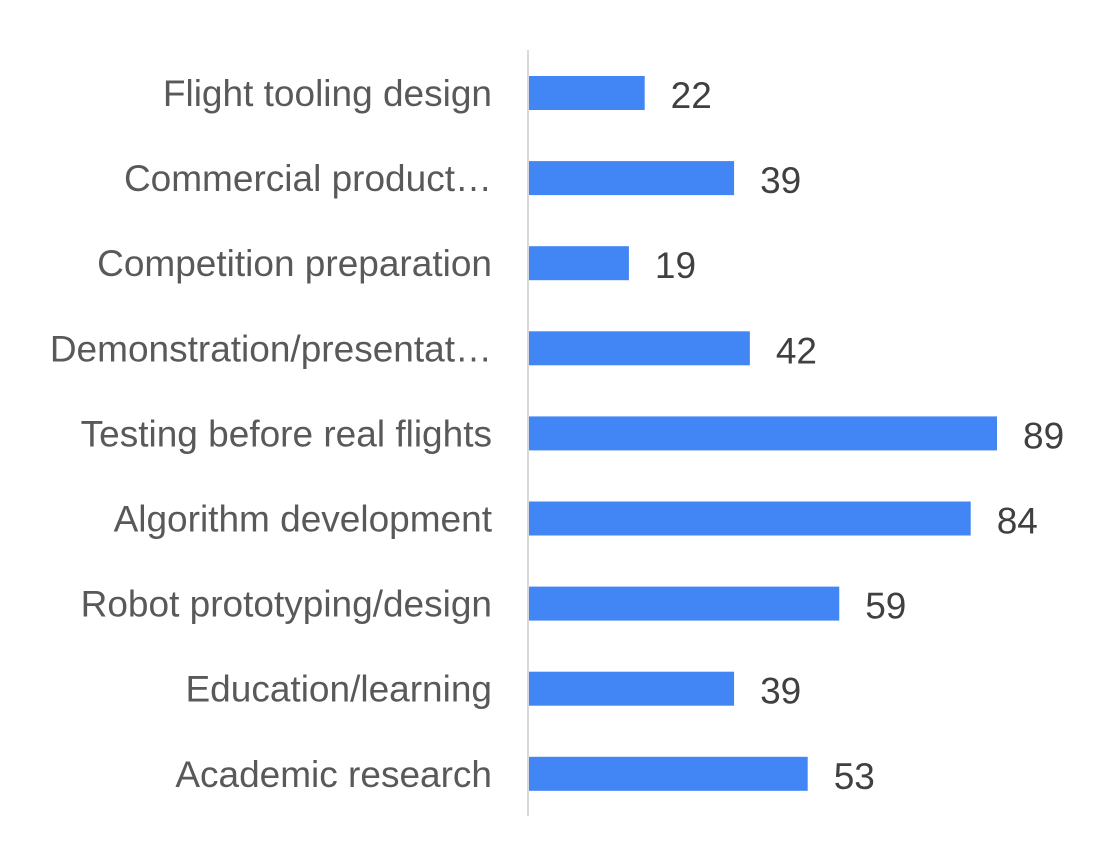 This screenshot has height=866, width=1105. I want to click on value-label: 19, so click(675, 265).